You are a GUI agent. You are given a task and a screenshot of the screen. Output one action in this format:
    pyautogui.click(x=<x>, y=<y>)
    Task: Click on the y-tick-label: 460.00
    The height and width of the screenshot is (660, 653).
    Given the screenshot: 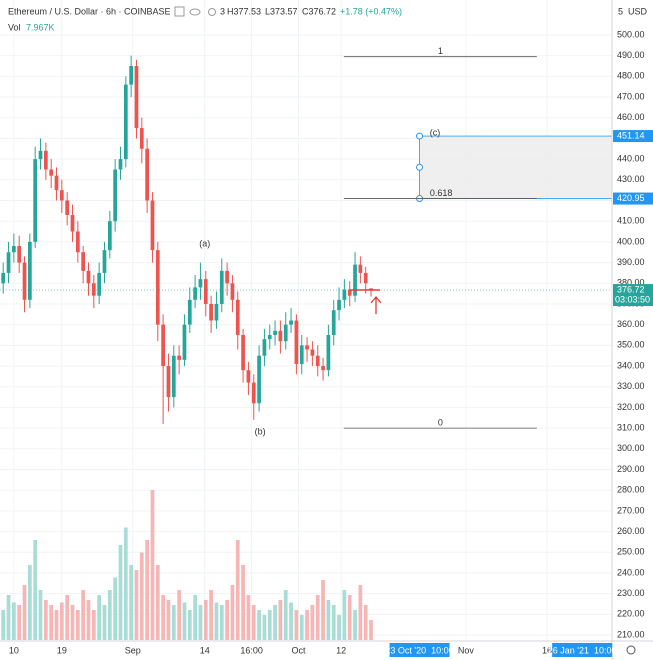 What is the action you would take?
    pyautogui.click(x=631, y=117)
    